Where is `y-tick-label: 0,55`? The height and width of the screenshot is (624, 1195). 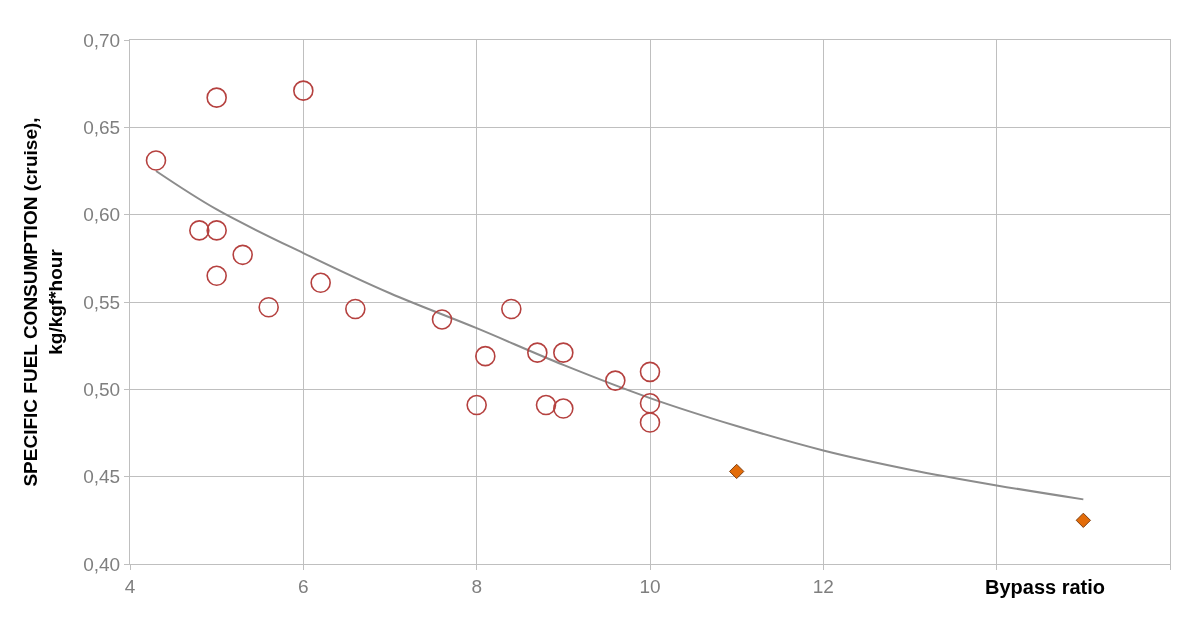 y-tick-label: 0,55 is located at coordinates (102, 302).